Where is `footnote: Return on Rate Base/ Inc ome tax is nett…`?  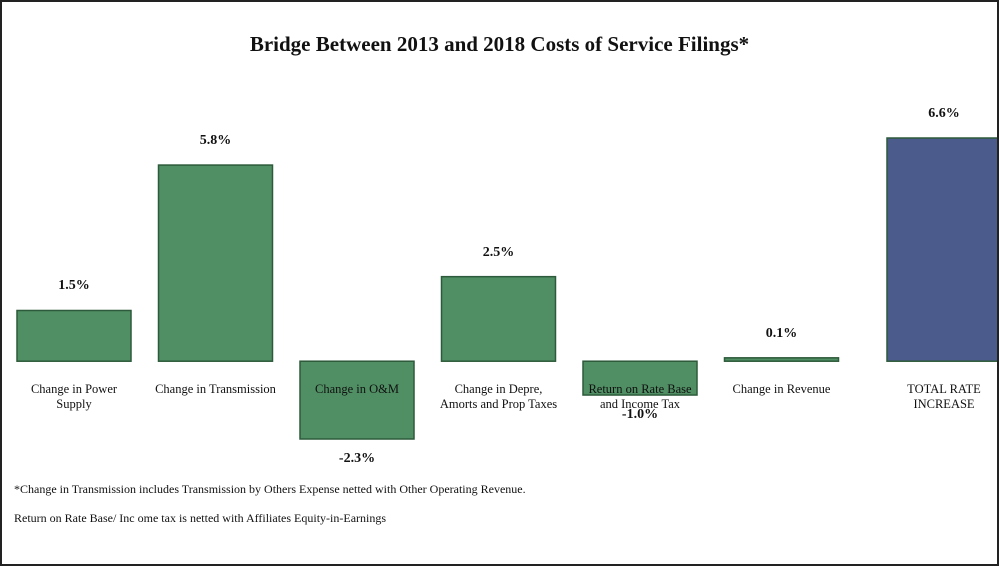 footnote: Return on Rate Base/ Inc ome tax is nett… is located at coordinates (200, 518).